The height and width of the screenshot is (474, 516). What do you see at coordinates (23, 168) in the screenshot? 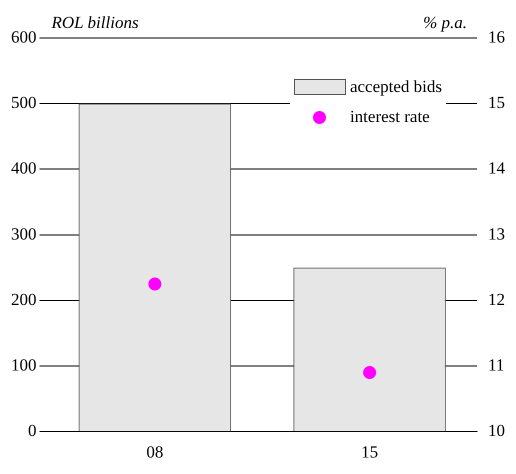
I see `y-tick-label: 400` at bounding box center [23, 168].